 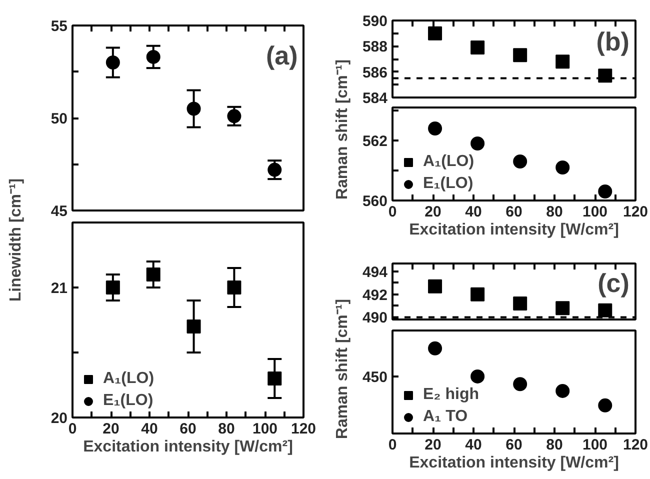 I want to click on annotation: (a), so click(x=282, y=55).